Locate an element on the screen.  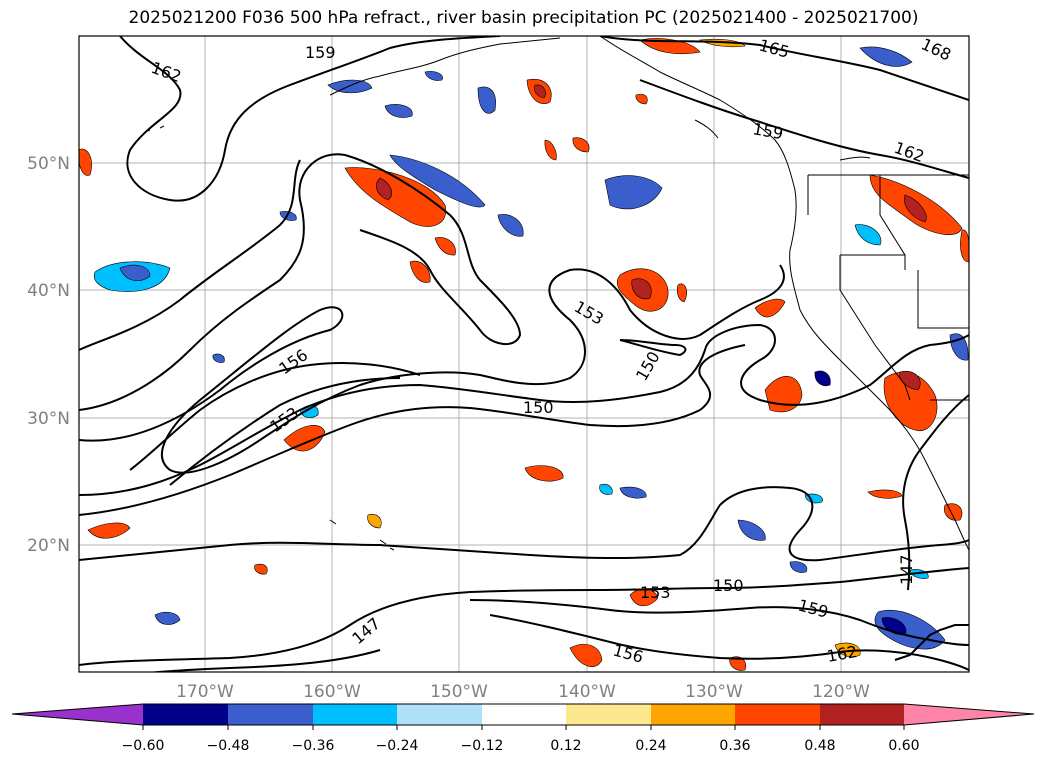
lon-label: 170°W is located at coordinates (205, 692).